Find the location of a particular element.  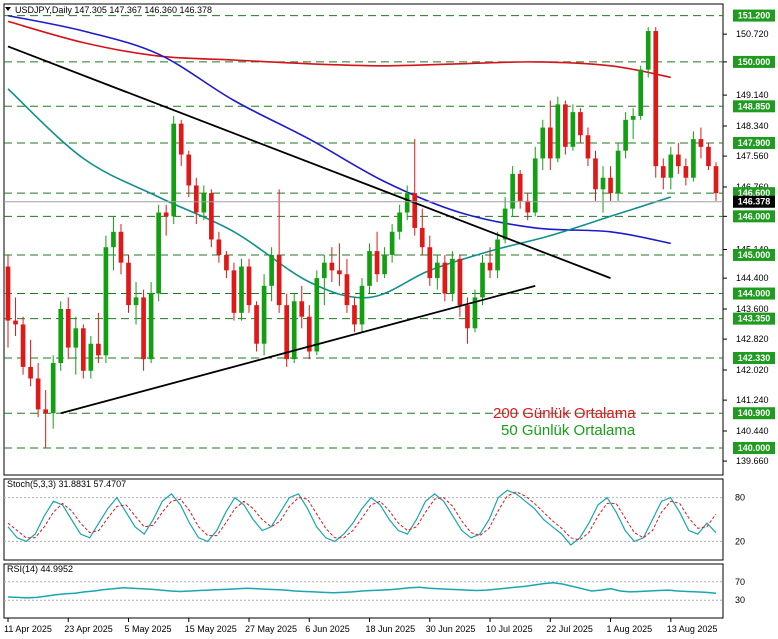

stoch-k-line is located at coordinates (362, 517).